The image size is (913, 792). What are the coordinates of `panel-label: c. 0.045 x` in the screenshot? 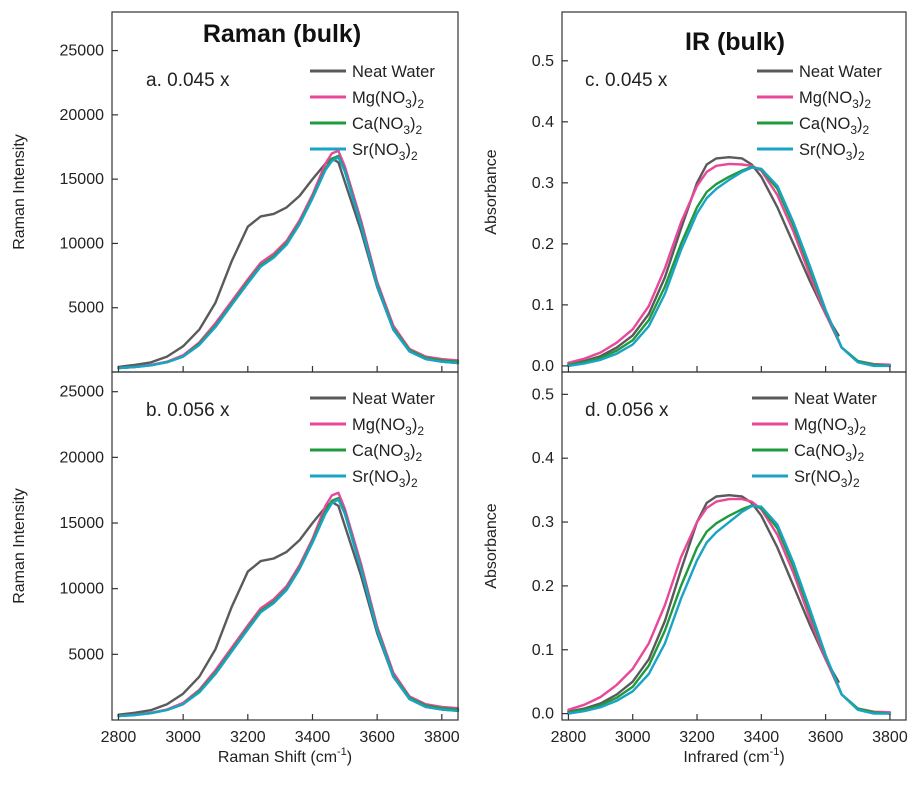 It's located at (626, 80).